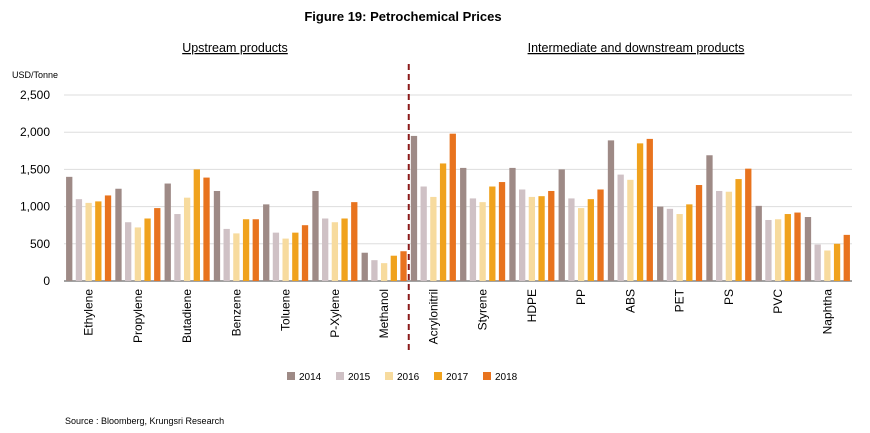 This screenshot has height=433, width=870. What do you see at coordinates (452, 207) in the screenshot?
I see `bar-acrylonitril-2018` at bounding box center [452, 207].